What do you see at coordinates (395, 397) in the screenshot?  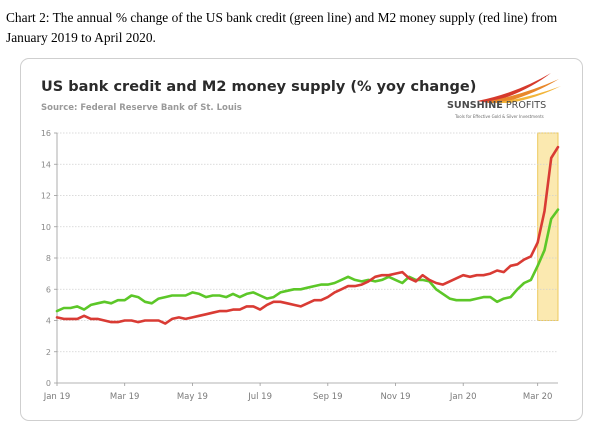 I see `x-tick-label: Nov 19` at bounding box center [395, 397].